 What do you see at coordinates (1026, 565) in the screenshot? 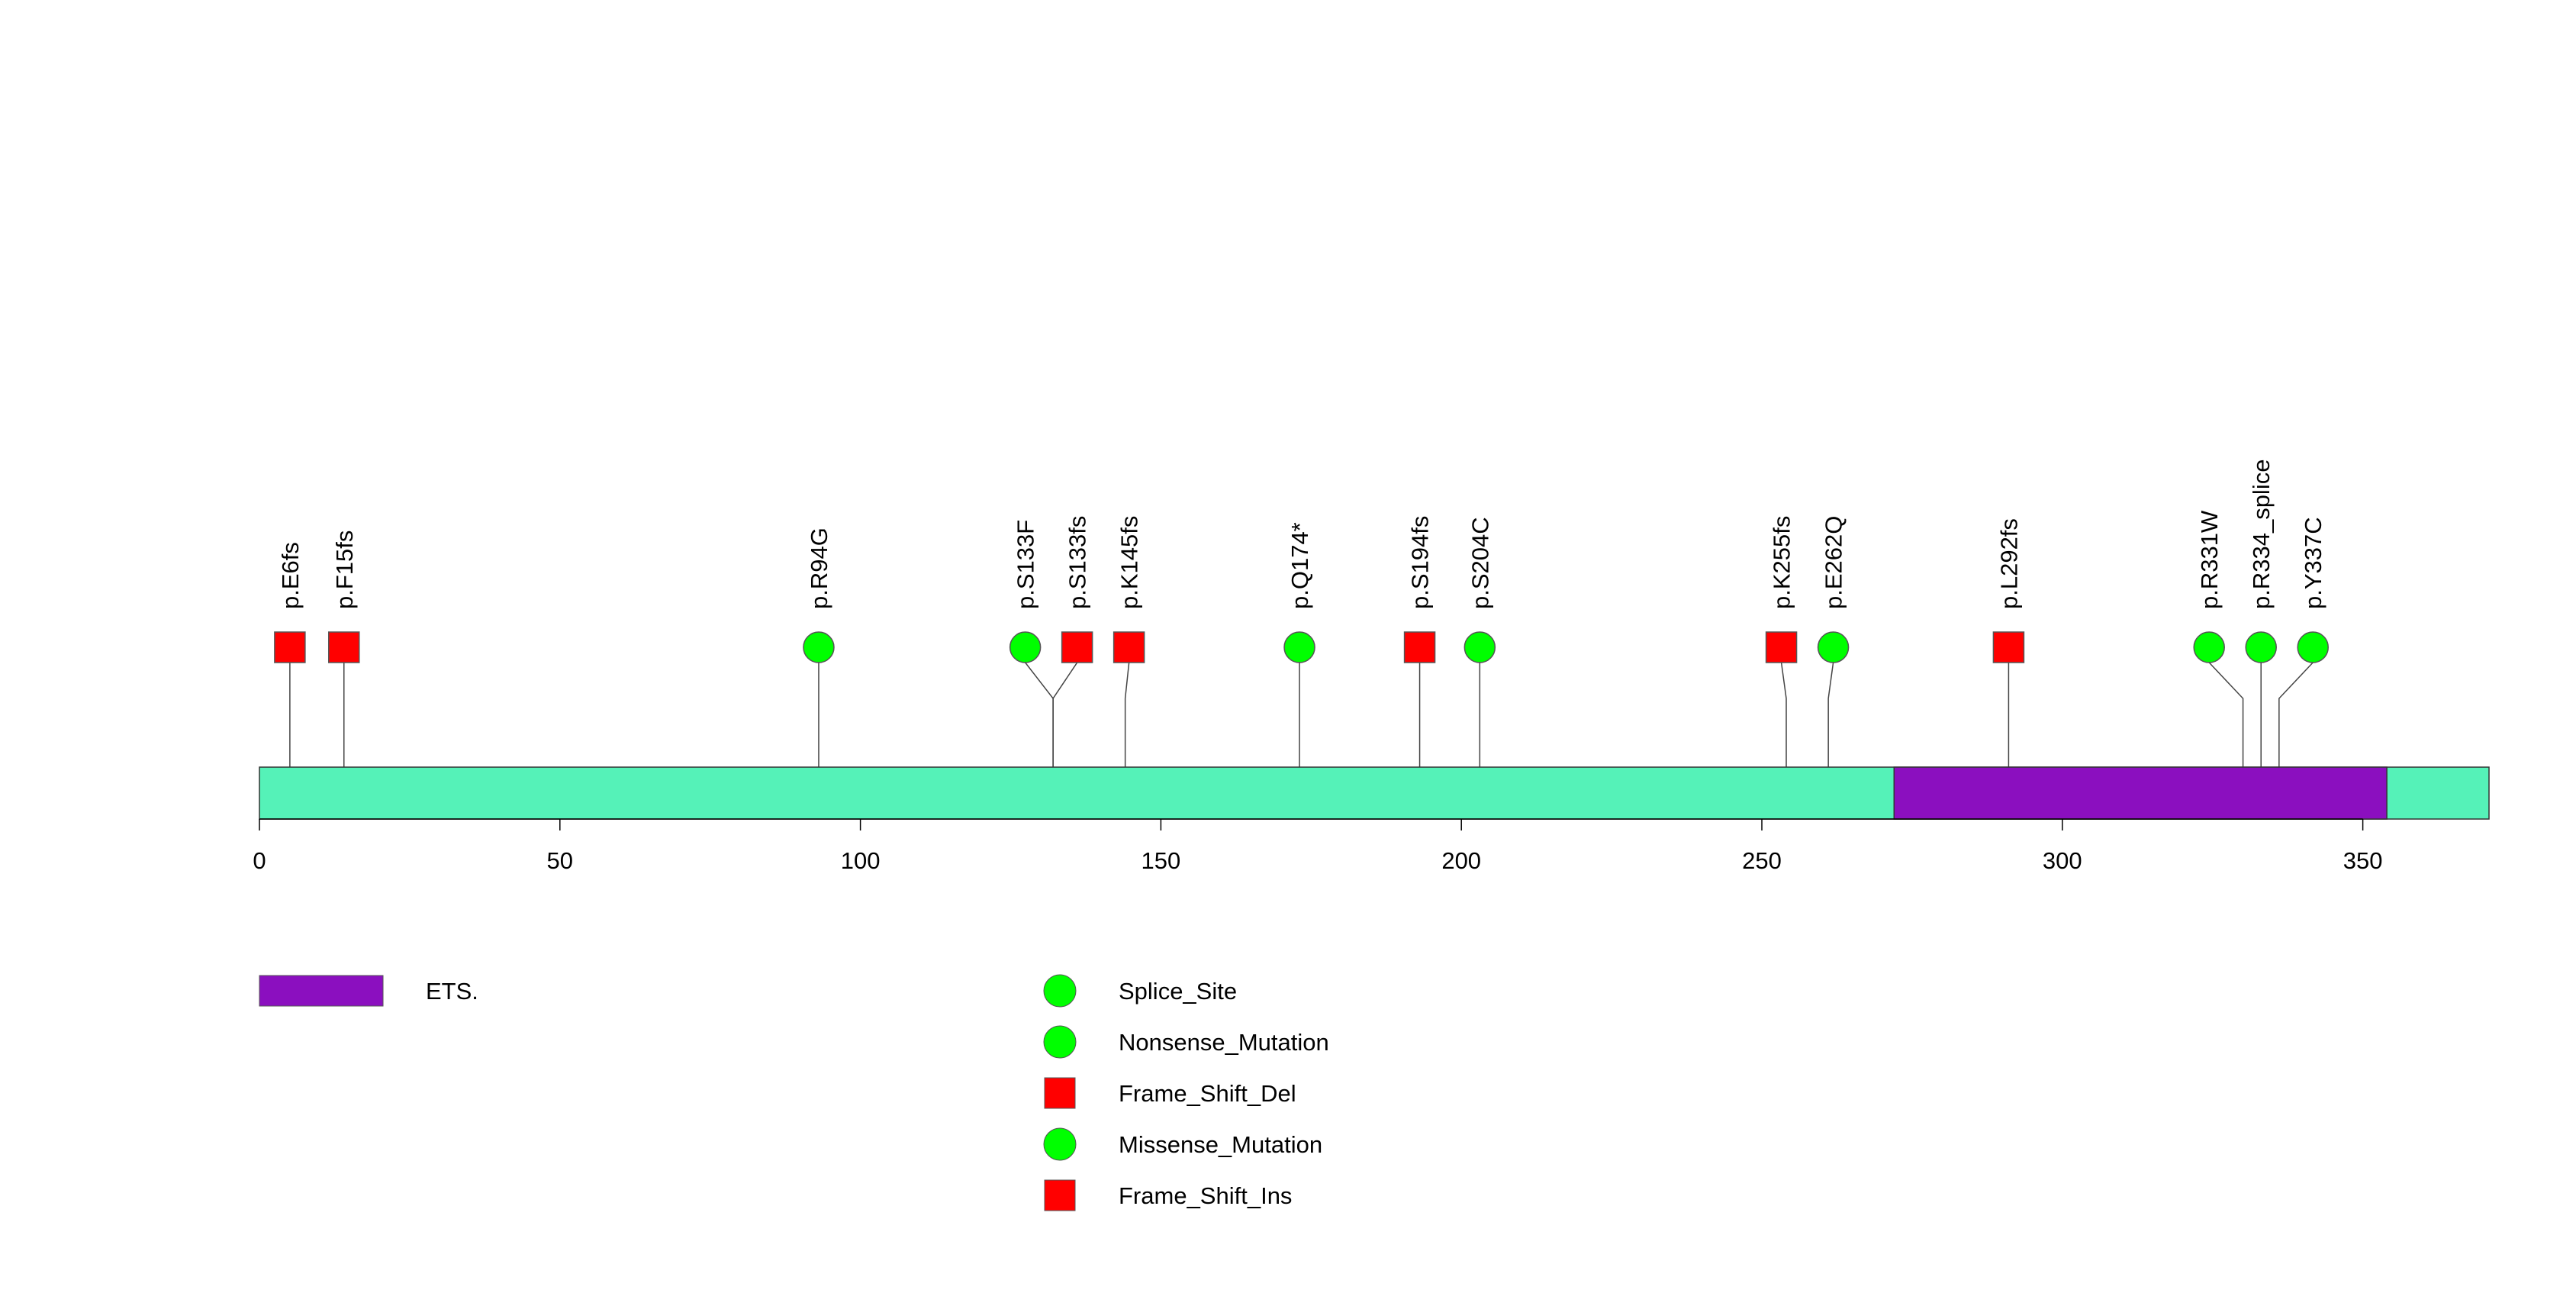
I see `mutation-label-p-s133f: p.S133F` at bounding box center [1026, 565].